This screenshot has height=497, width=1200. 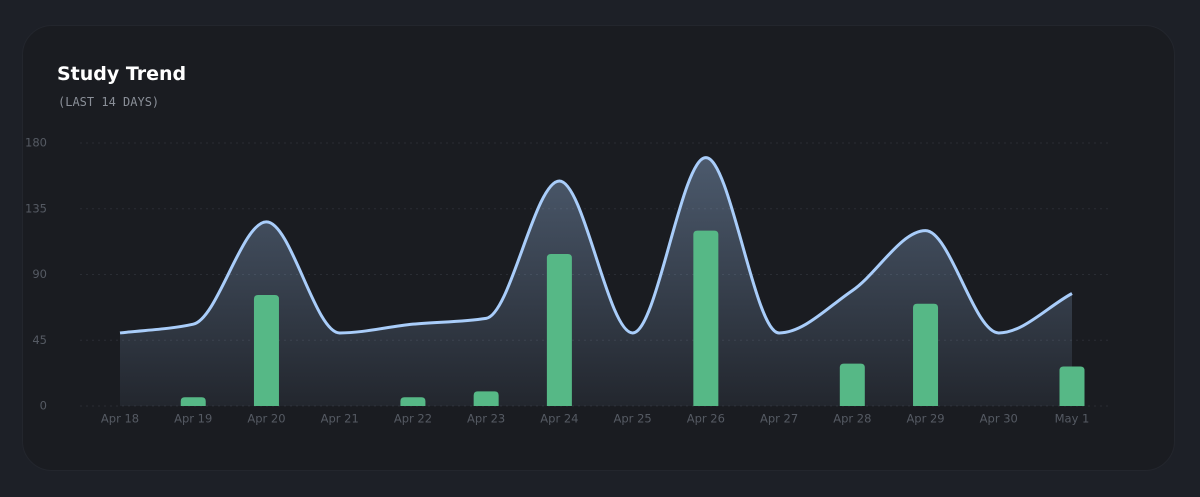 What do you see at coordinates (852, 419) in the screenshot?
I see `x-tick-label: Apr 28` at bounding box center [852, 419].